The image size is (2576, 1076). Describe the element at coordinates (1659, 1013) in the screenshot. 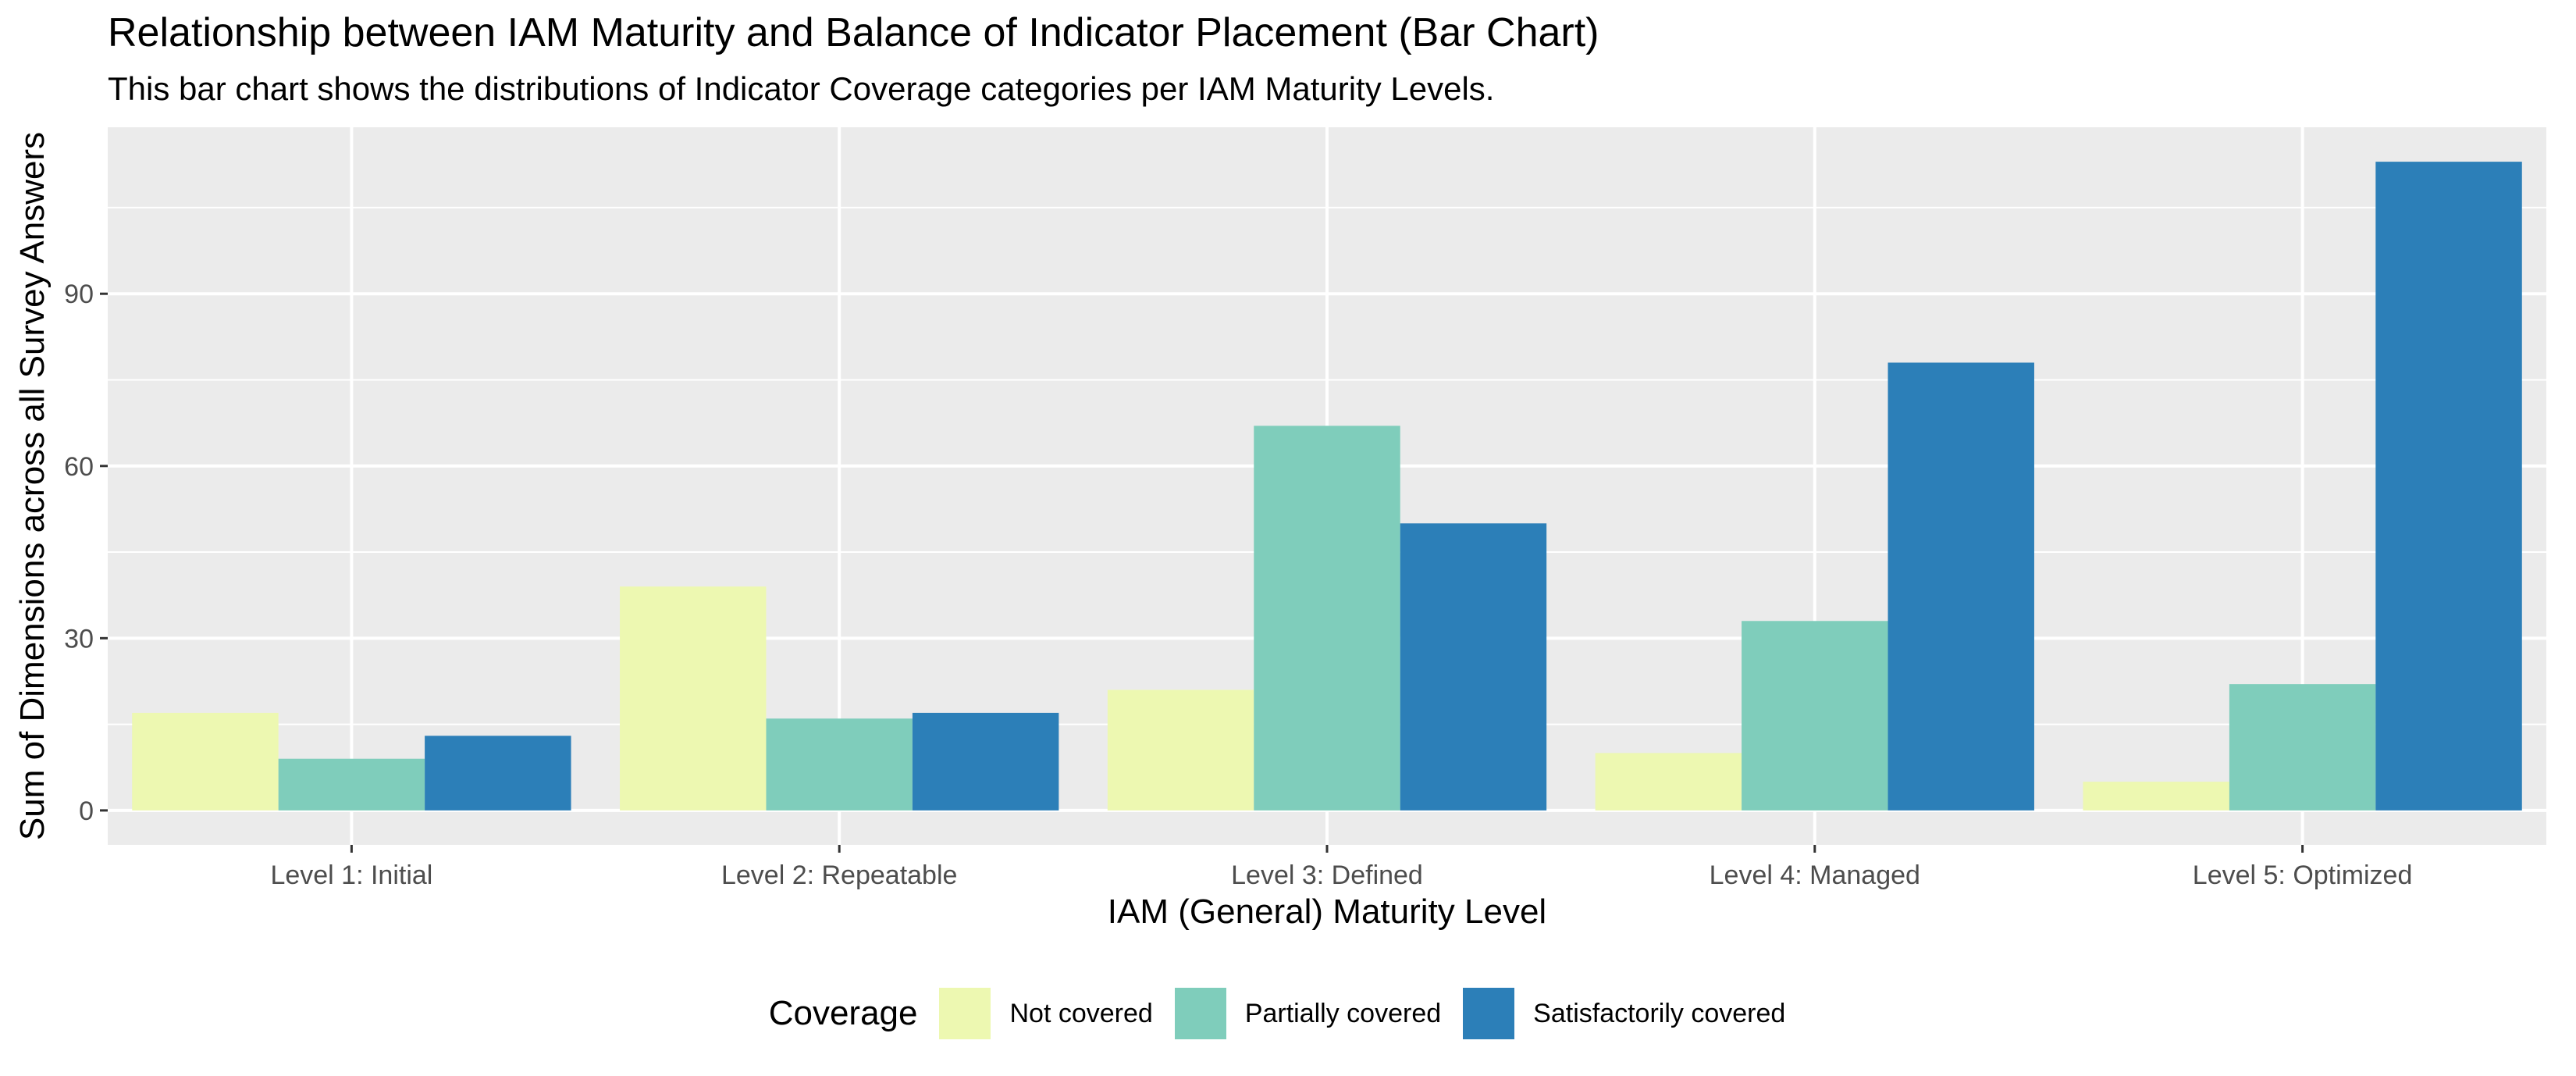

I see `legend-label: Satisfactorily covered` at that location.